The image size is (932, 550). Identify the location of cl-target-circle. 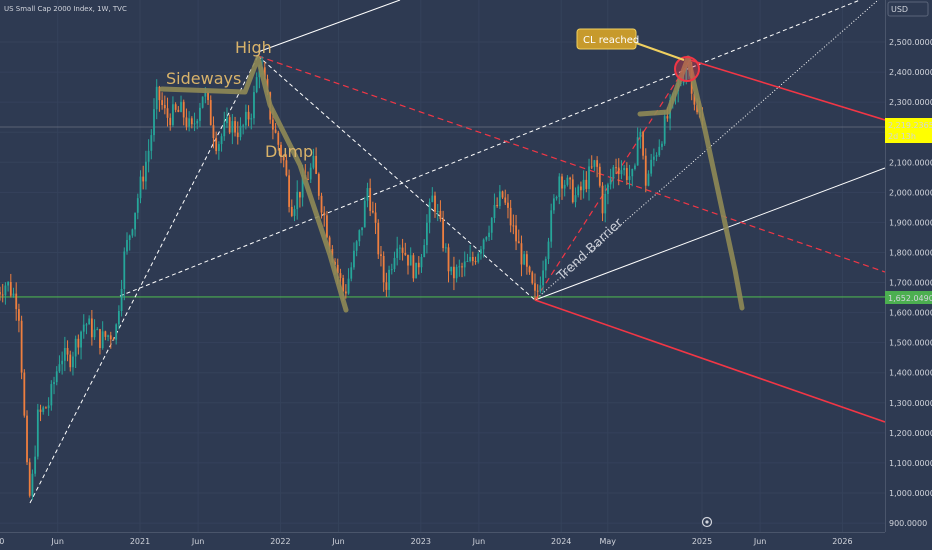
(687, 69).